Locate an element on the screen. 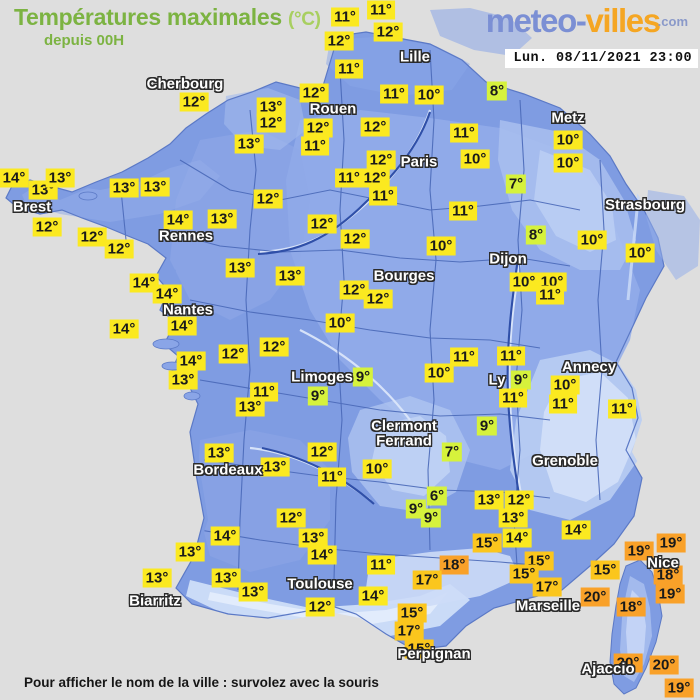 The image size is (700, 700). city-label: Dijon is located at coordinates (508, 259).